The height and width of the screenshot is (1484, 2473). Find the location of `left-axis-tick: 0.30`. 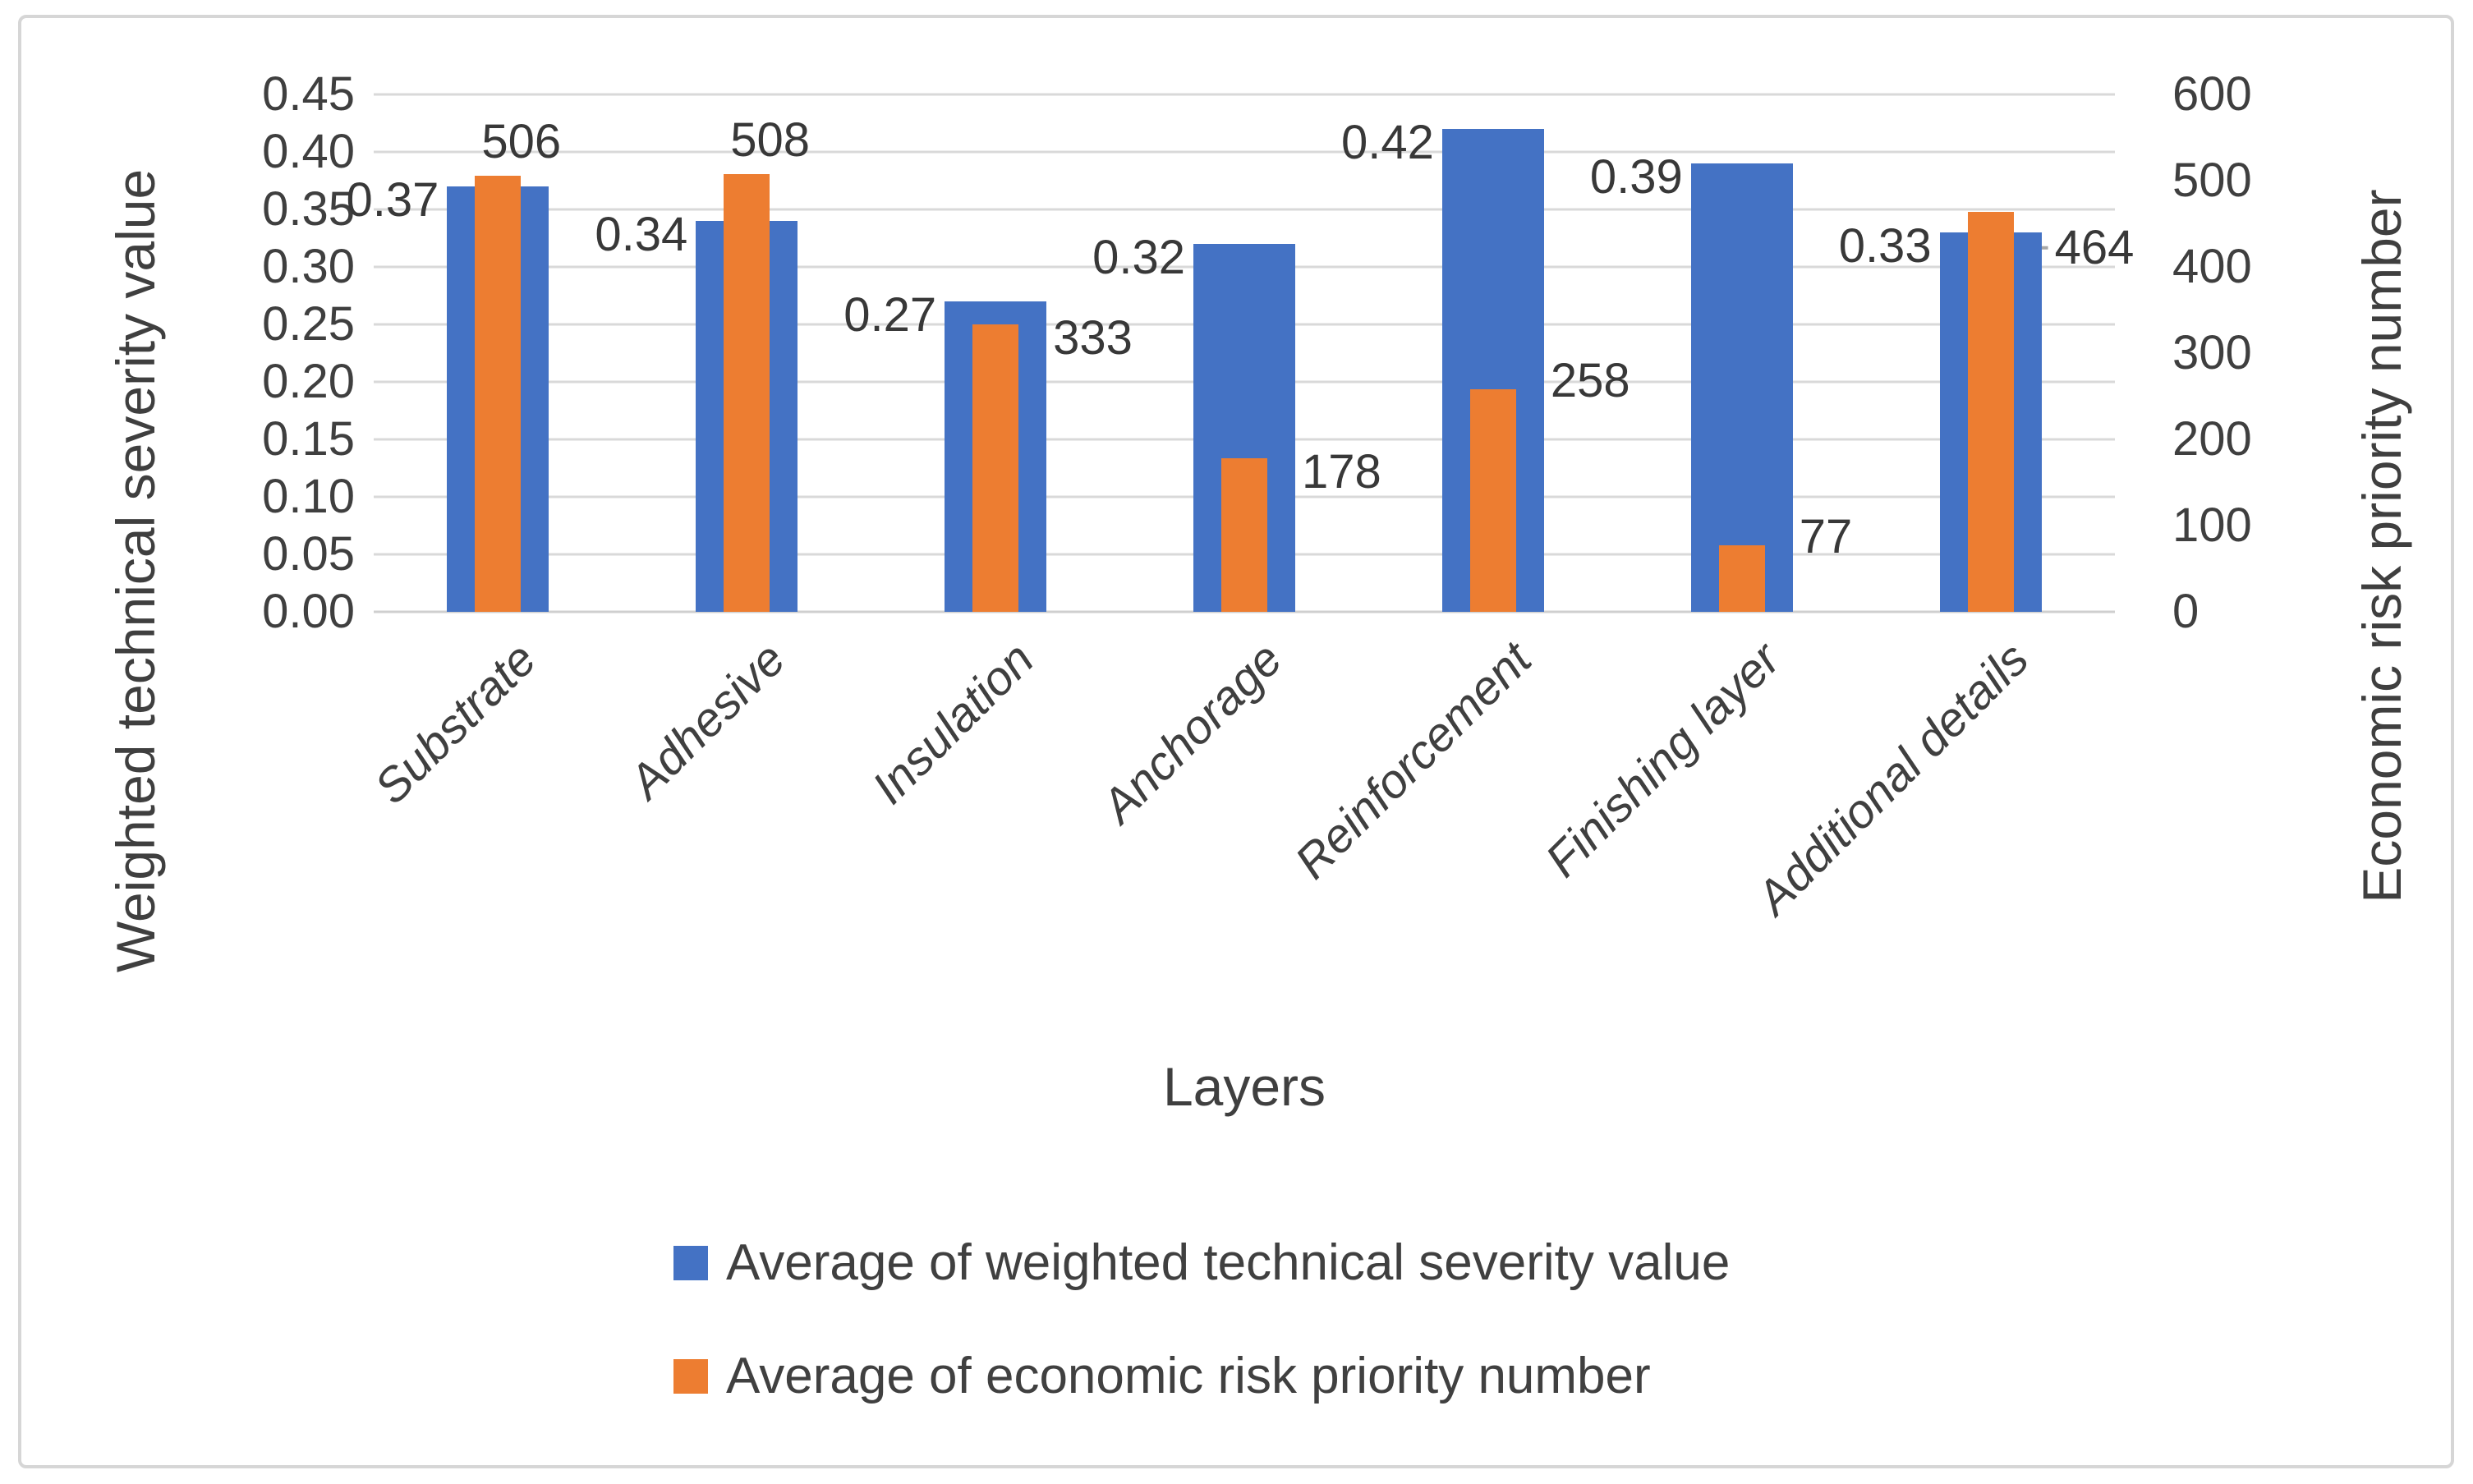

left-axis-tick: 0.30 is located at coordinates (308, 266).